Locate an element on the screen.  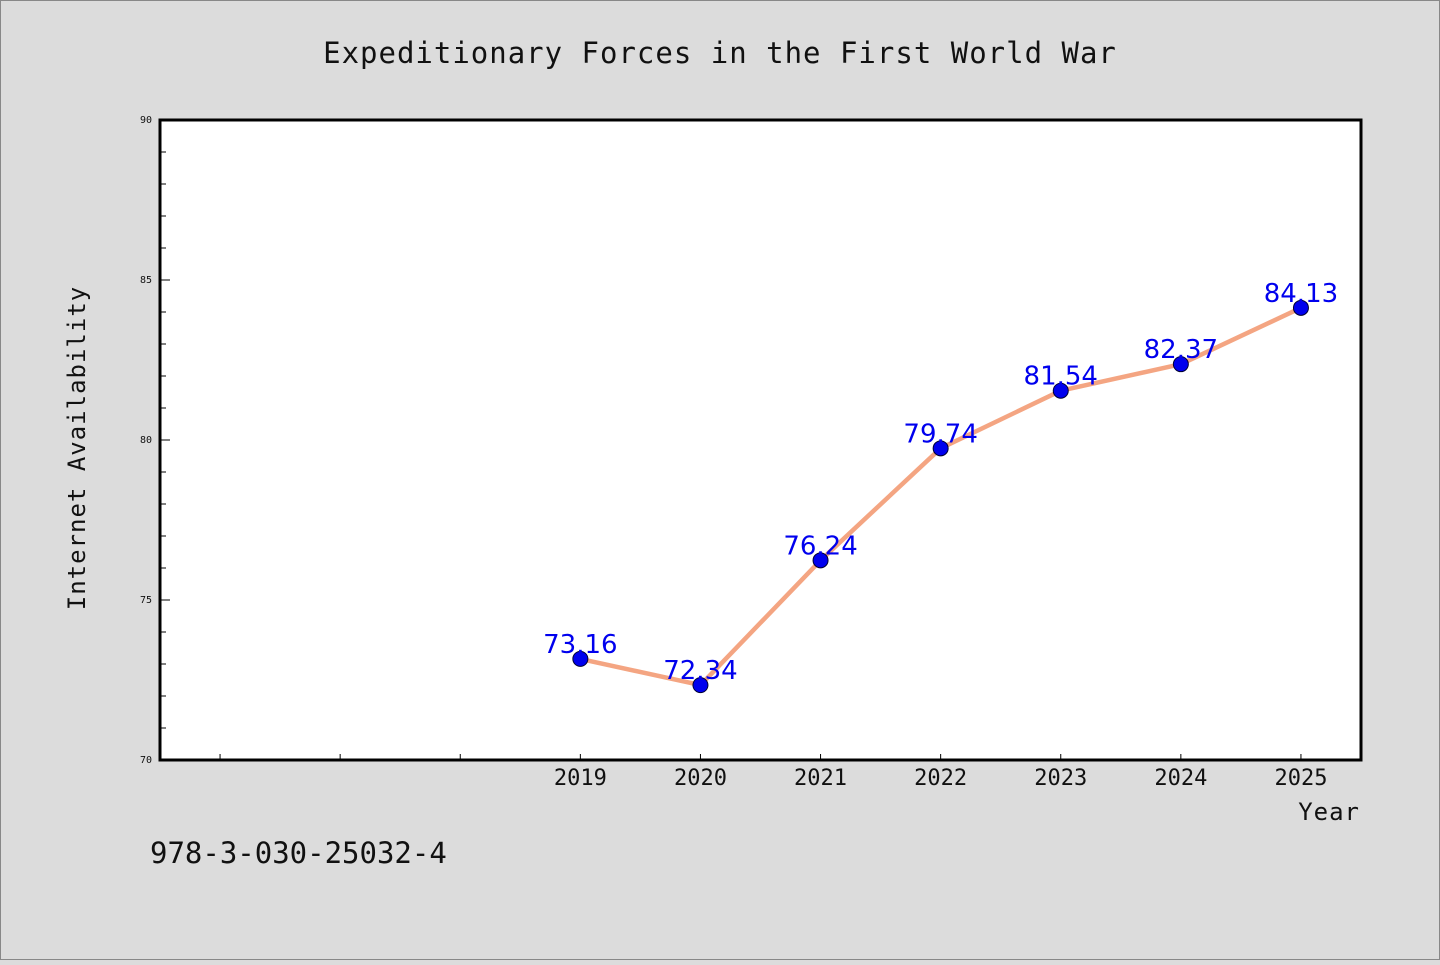
y-tick-label: 75 is located at coordinates (146, 600).